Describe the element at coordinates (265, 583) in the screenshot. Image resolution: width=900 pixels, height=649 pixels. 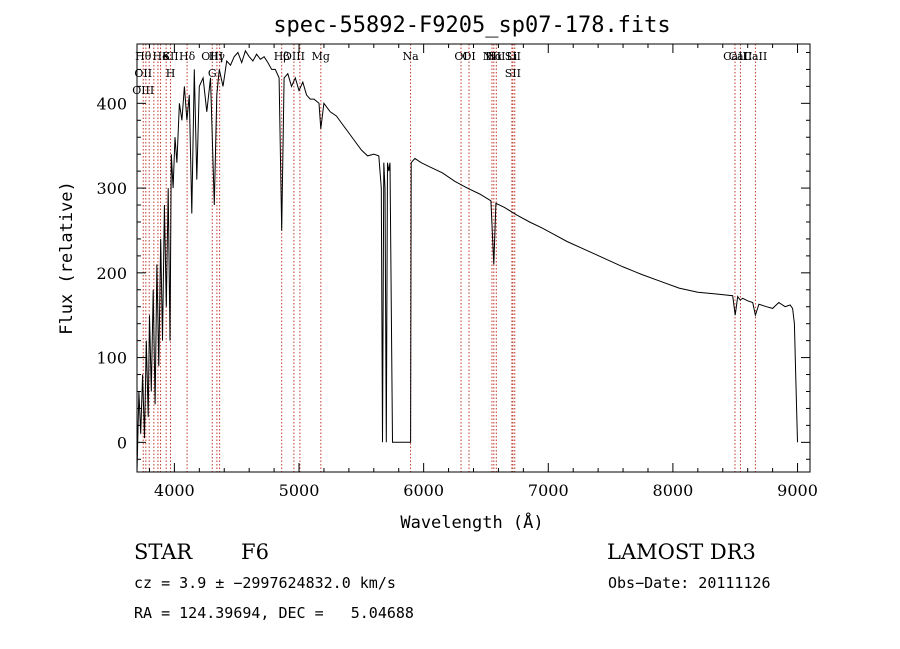
I see `redshift-velocity: cz = 3.9 ± −2997624832.0 km/s` at that location.